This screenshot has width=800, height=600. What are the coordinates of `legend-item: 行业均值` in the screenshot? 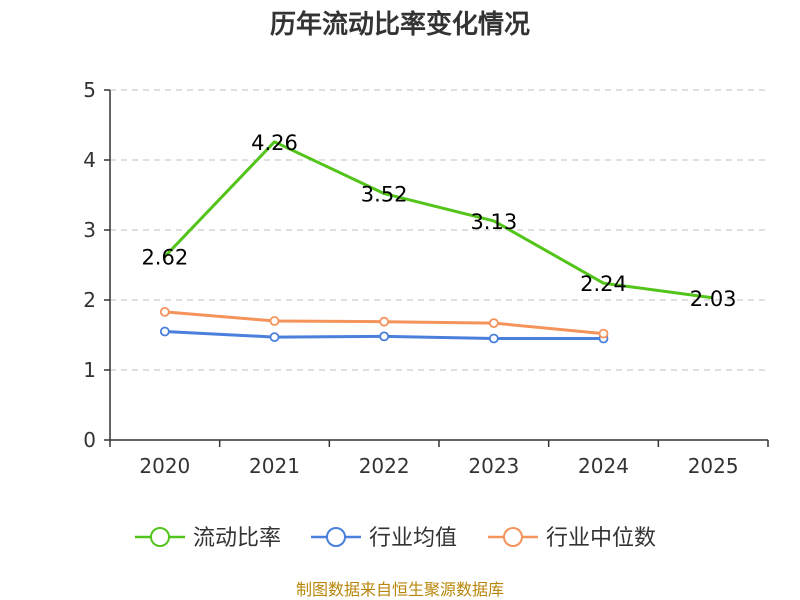 It's located at (384, 538).